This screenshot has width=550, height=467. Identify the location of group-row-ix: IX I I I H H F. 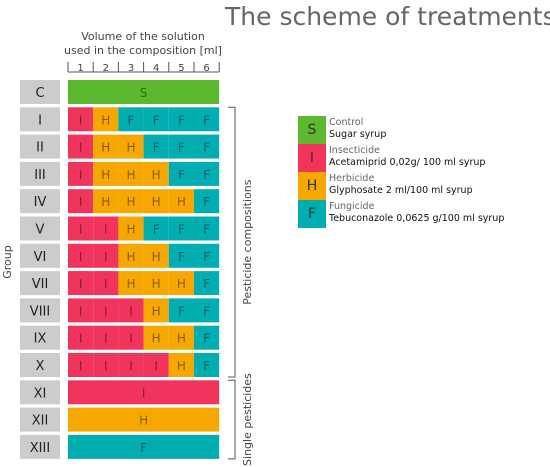
(120, 337).